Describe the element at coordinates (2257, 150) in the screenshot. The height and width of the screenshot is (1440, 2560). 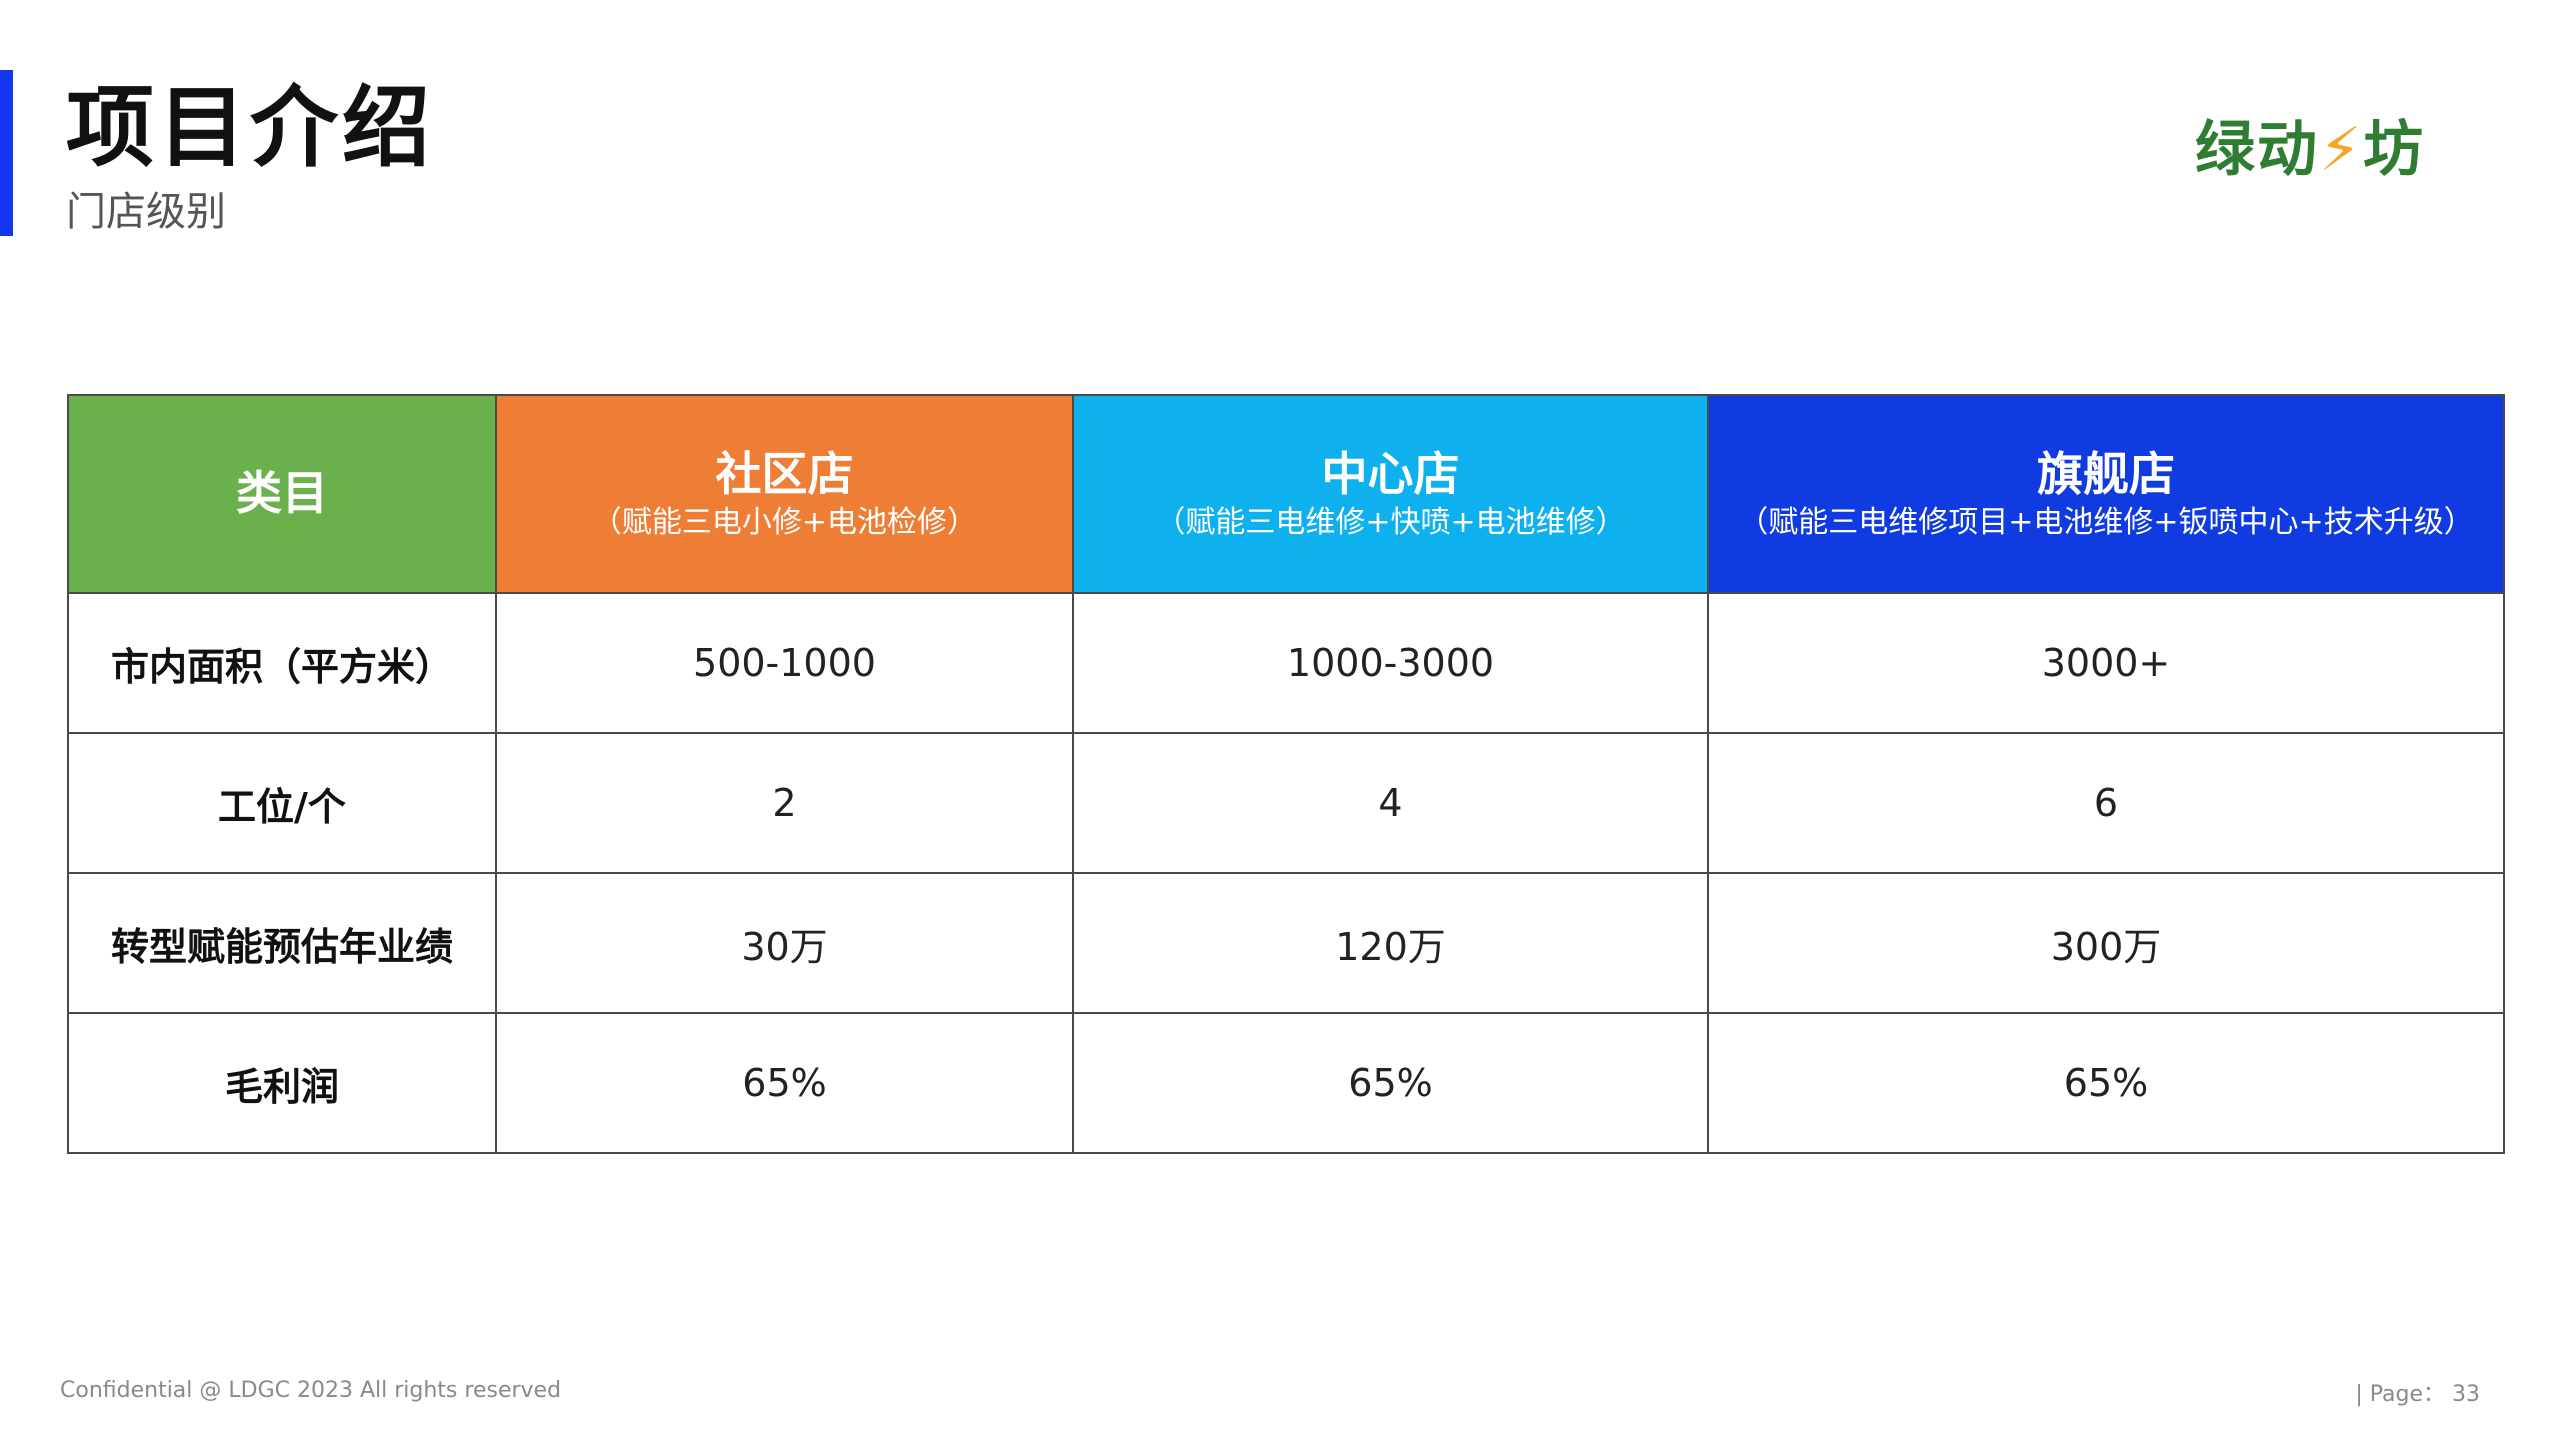
I see `logo-text-part-1: 绿动` at that location.